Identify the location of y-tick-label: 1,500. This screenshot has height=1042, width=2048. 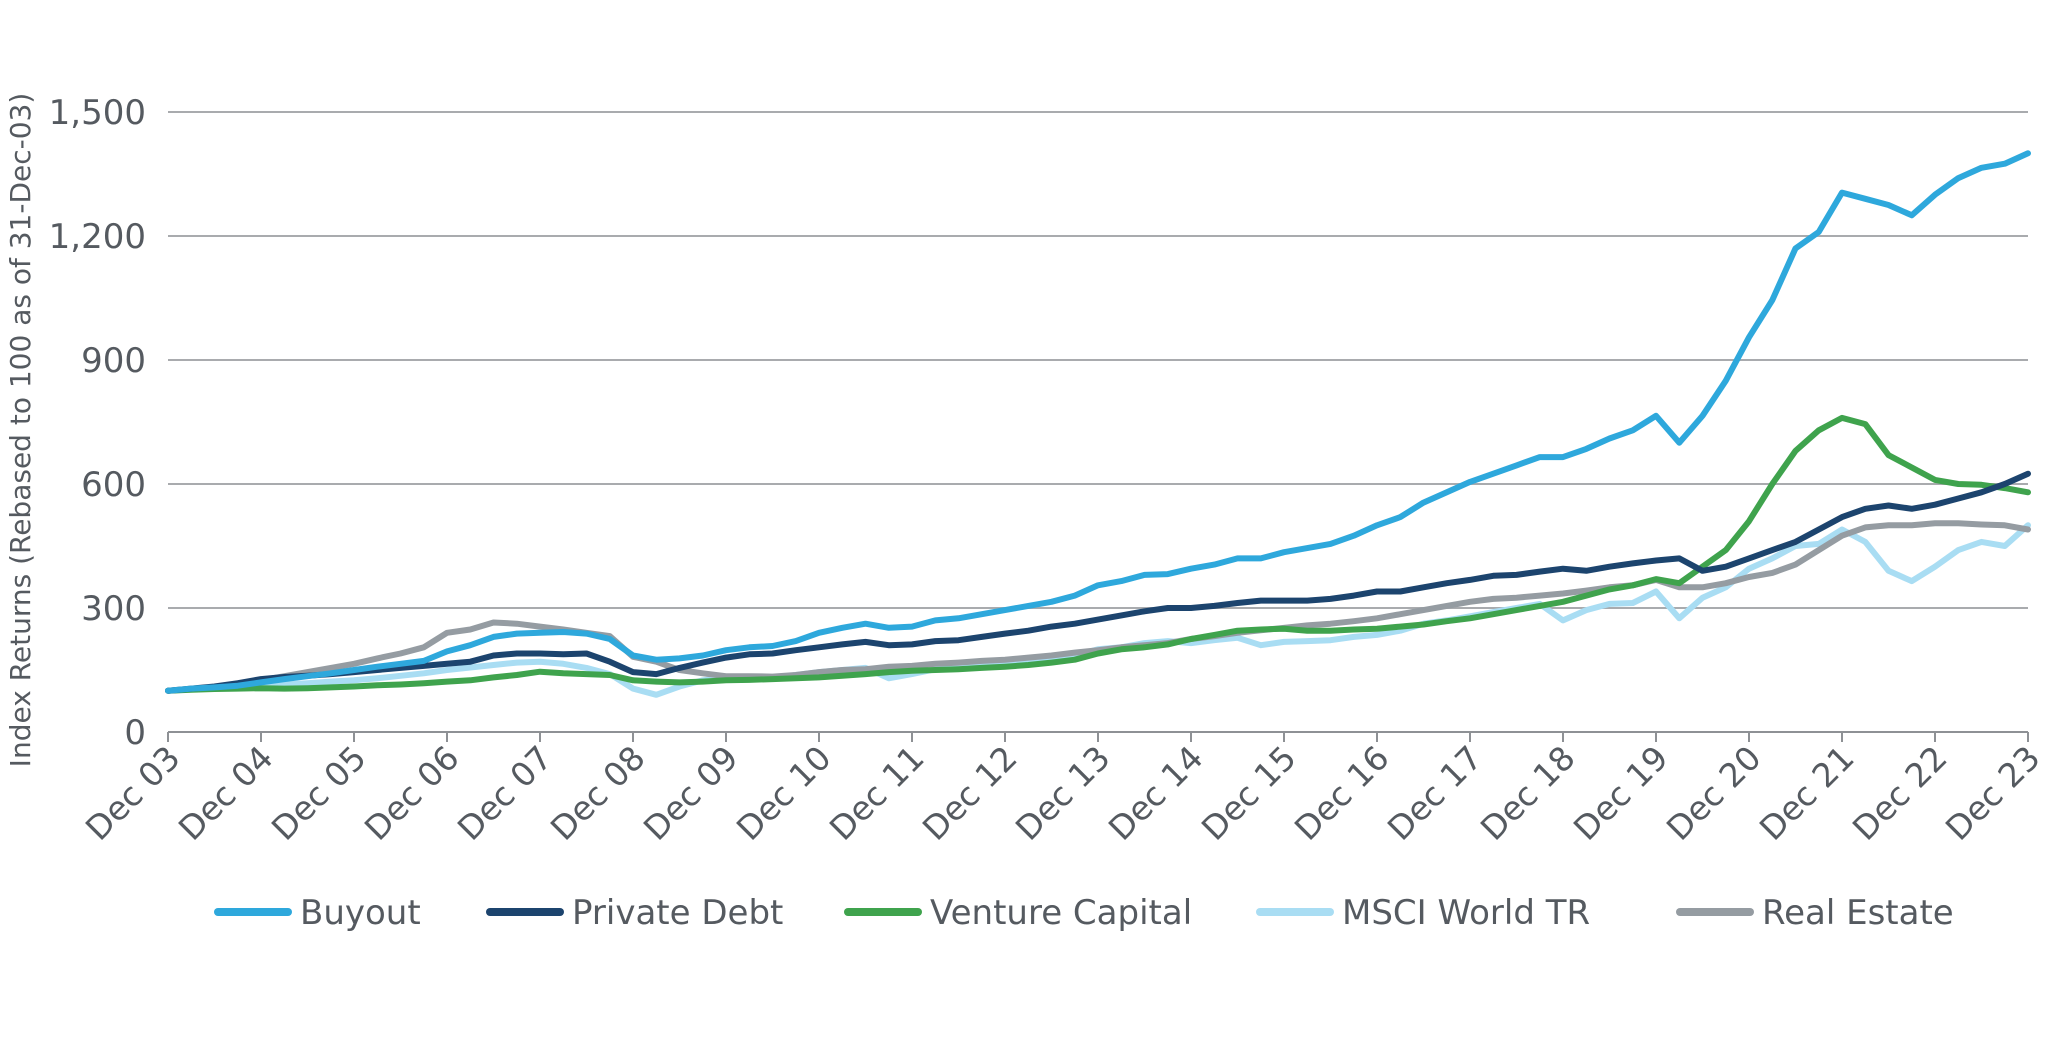
(97, 113).